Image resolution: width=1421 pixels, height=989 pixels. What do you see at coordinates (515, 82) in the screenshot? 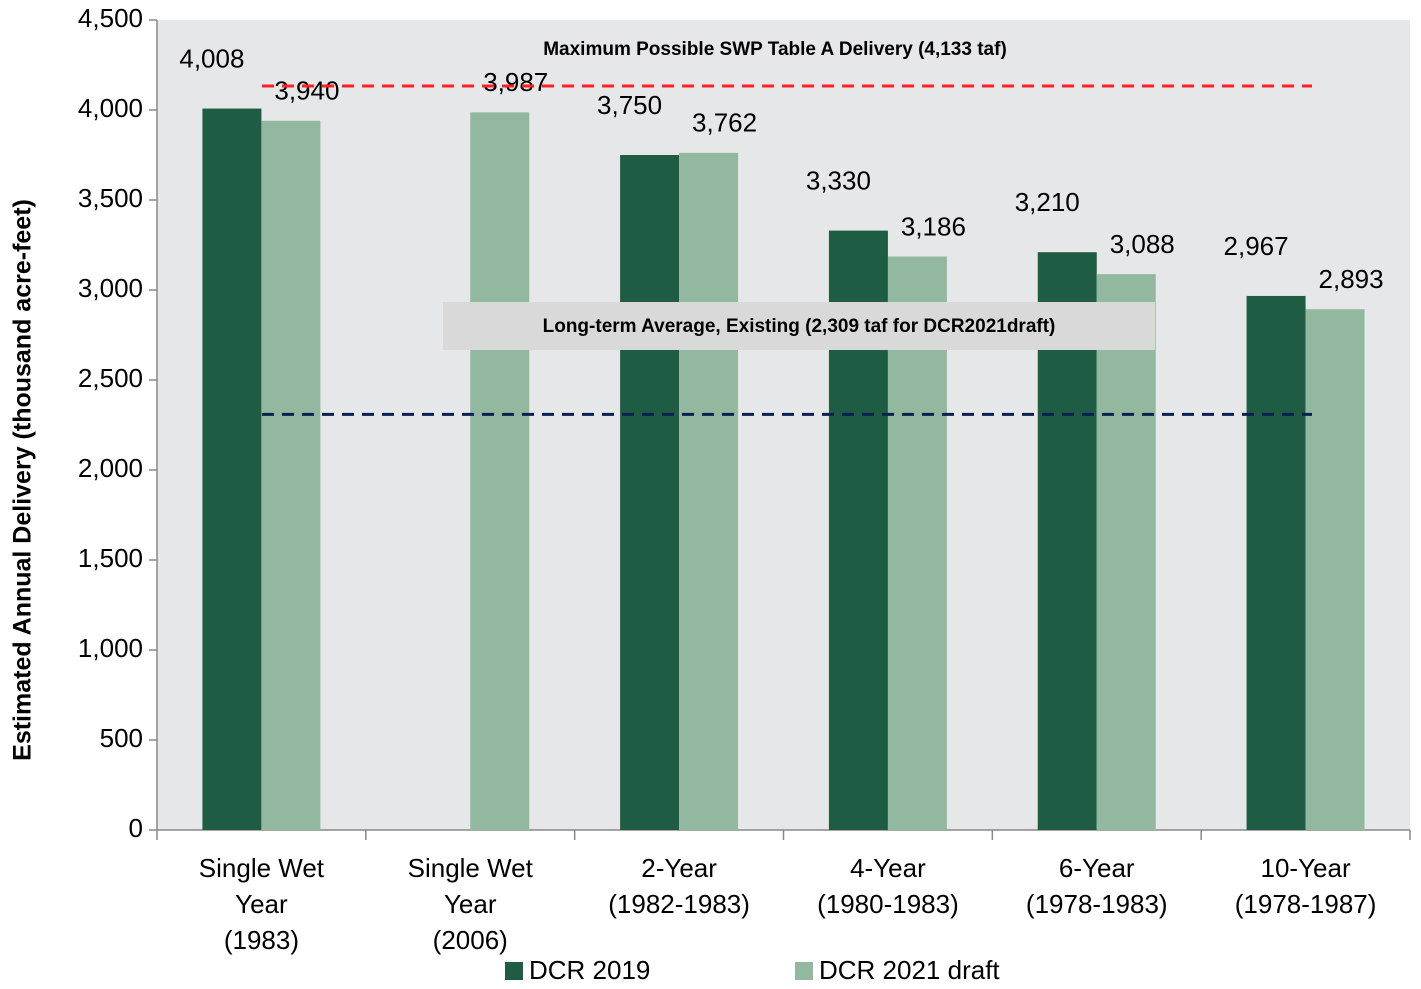
I see `value-label: 3,987` at bounding box center [515, 82].